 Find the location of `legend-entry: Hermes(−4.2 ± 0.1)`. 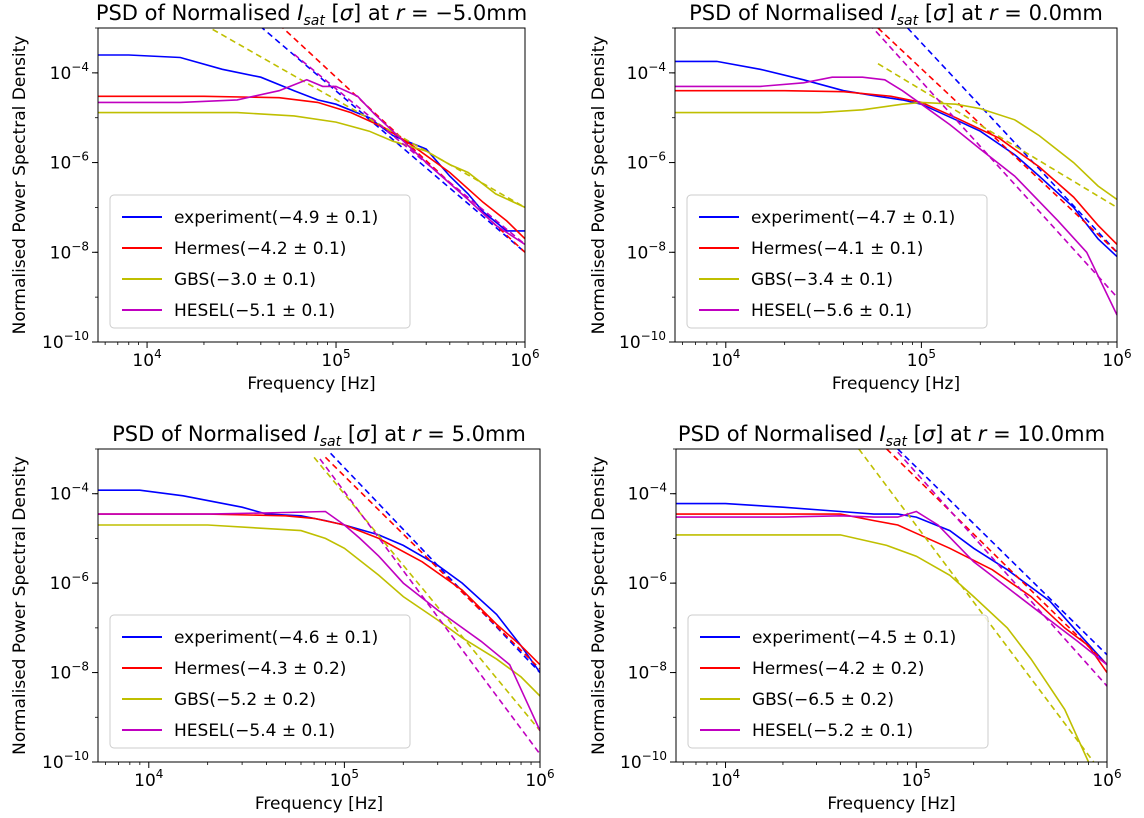

legend-entry: Hermes(−4.2 ± 0.1) is located at coordinates (260, 249).